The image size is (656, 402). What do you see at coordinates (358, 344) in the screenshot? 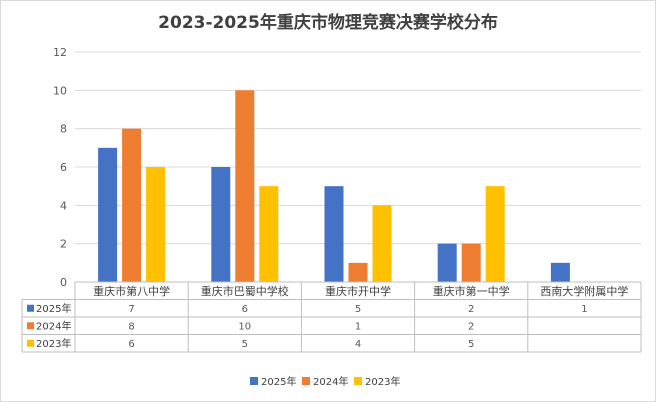
I see `data-label: 4` at bounding box center [358, 344].